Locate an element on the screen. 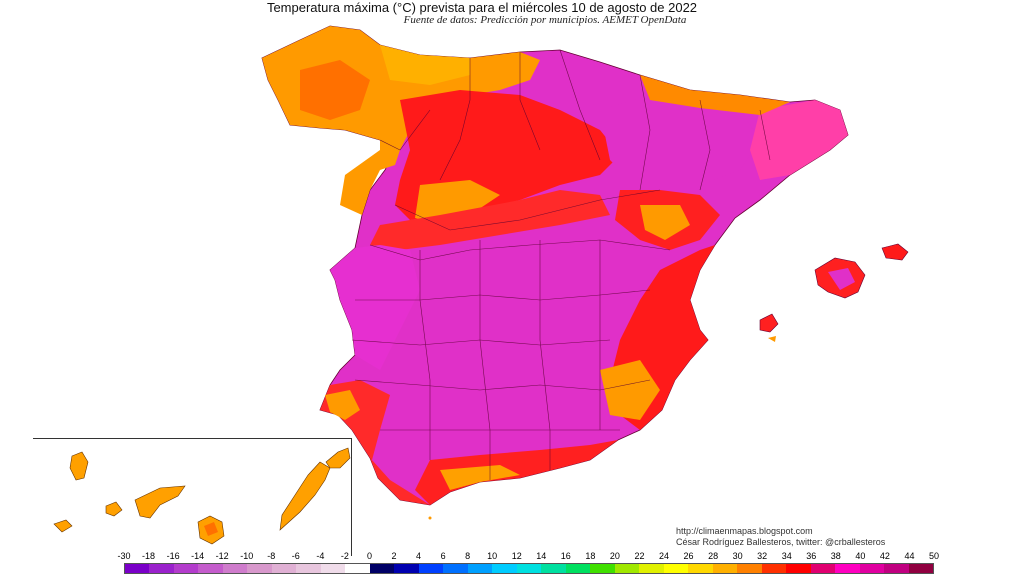 Image resolution: width=1024 pixels, height=576 pixels. legend-label: -4 is located at coordinates (320, 556).